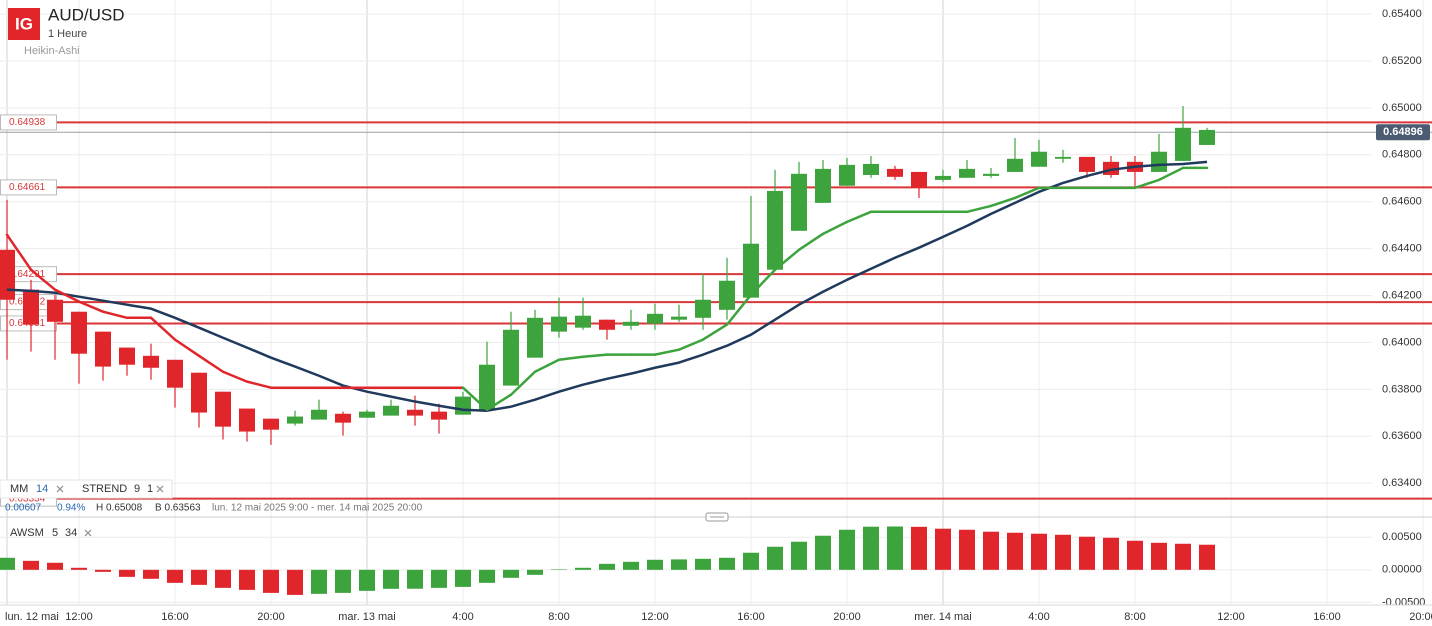 The image size is (1432, 626). What do you see at coordinates (1402, 483) in the screenshot?
I see `y-tick-label: 0.63400` at bounding box center [1402, 483].